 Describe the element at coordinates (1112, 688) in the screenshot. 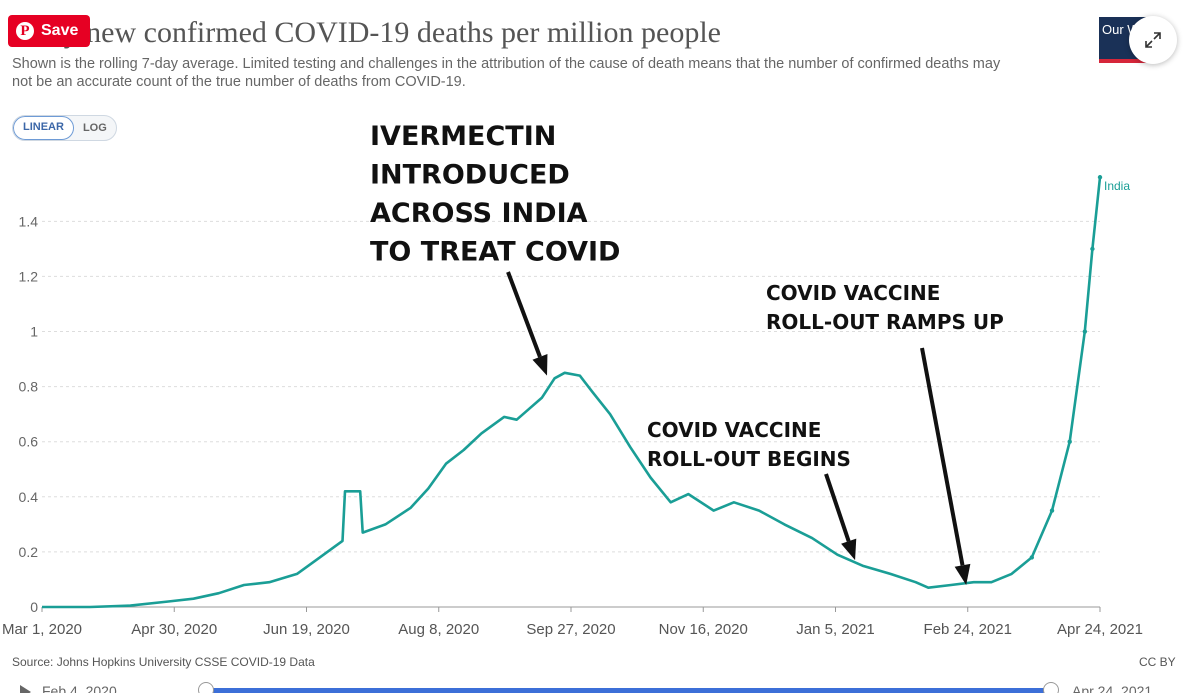

I see `timeline-end-label: Apr 24, 2021` at that location.